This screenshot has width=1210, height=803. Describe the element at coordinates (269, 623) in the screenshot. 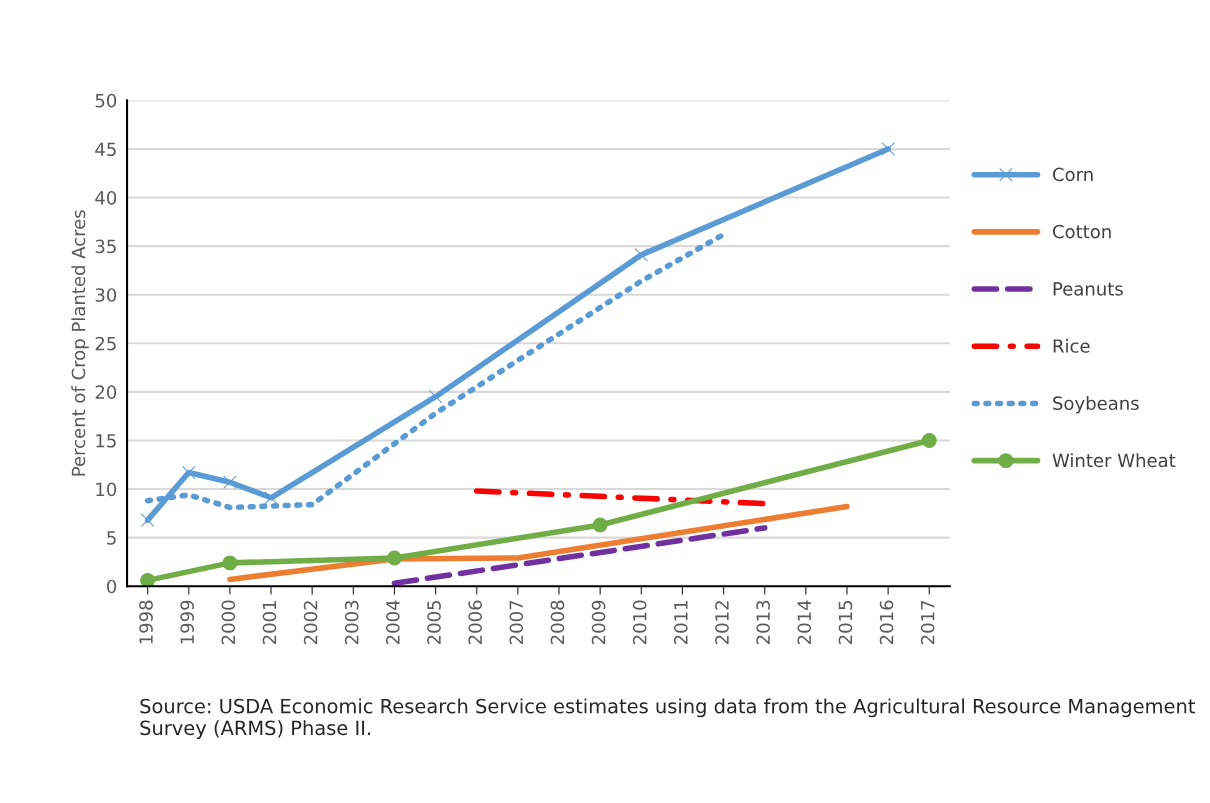

I see `x-tick-label: 2001` at that location.